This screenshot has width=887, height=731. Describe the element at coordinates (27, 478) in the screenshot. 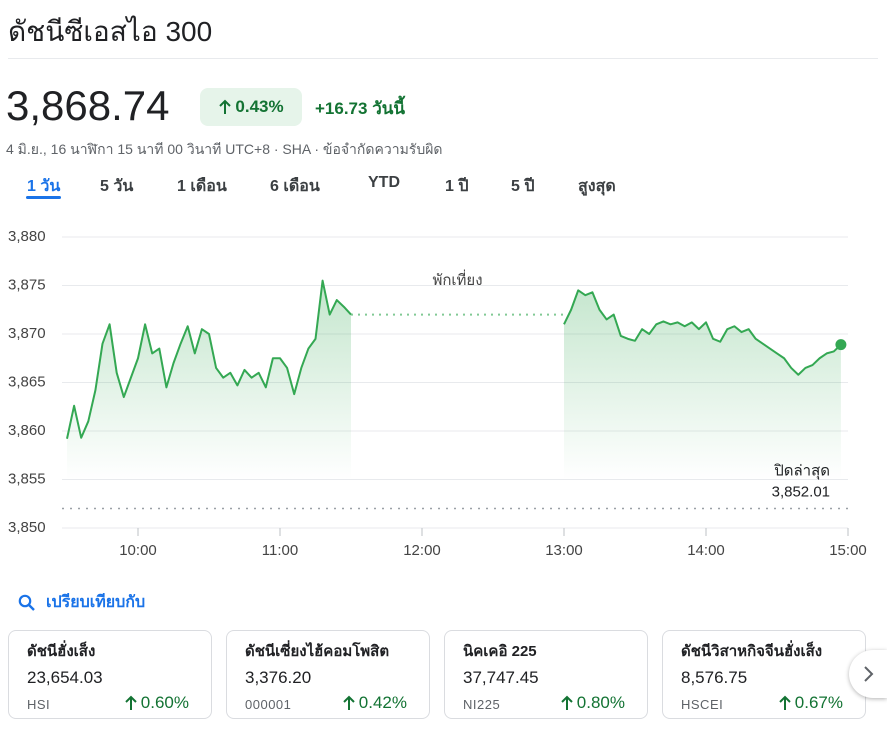

I see `y-tick-label: 3,855` at that location.